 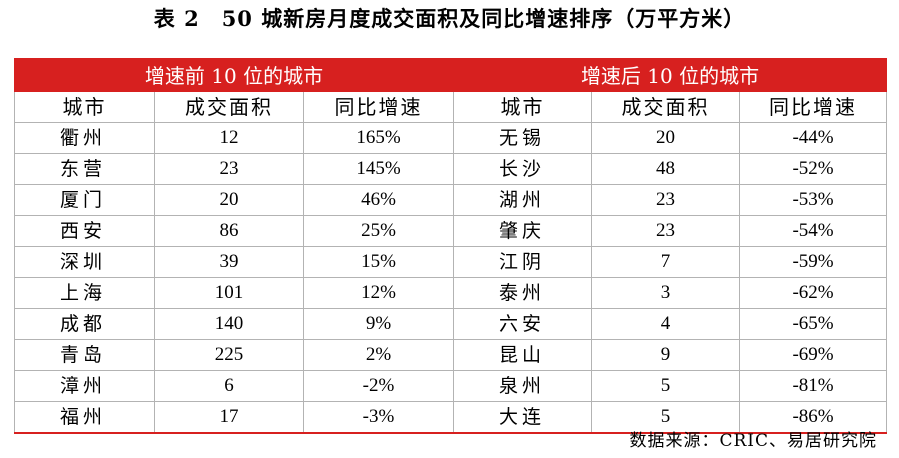 What do you see at coordinates (666, 324) in the screenshot?
I see `bottom-area-cell: 4` at bounding box center [666, 324].